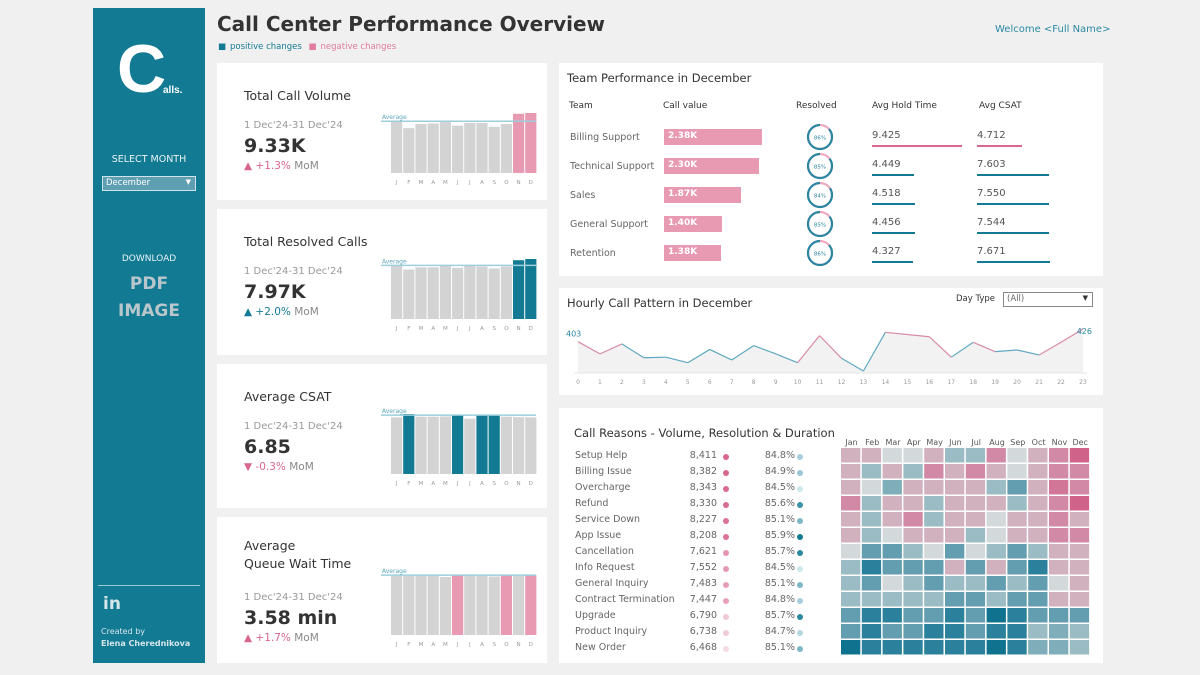 Image resolution: width=1200 pixels, height=675 pixels. What do you see at coordinates (713, 137) in the screenshot?
I see `call-value-bar: 2.38K` at bounding box center [713, 137].